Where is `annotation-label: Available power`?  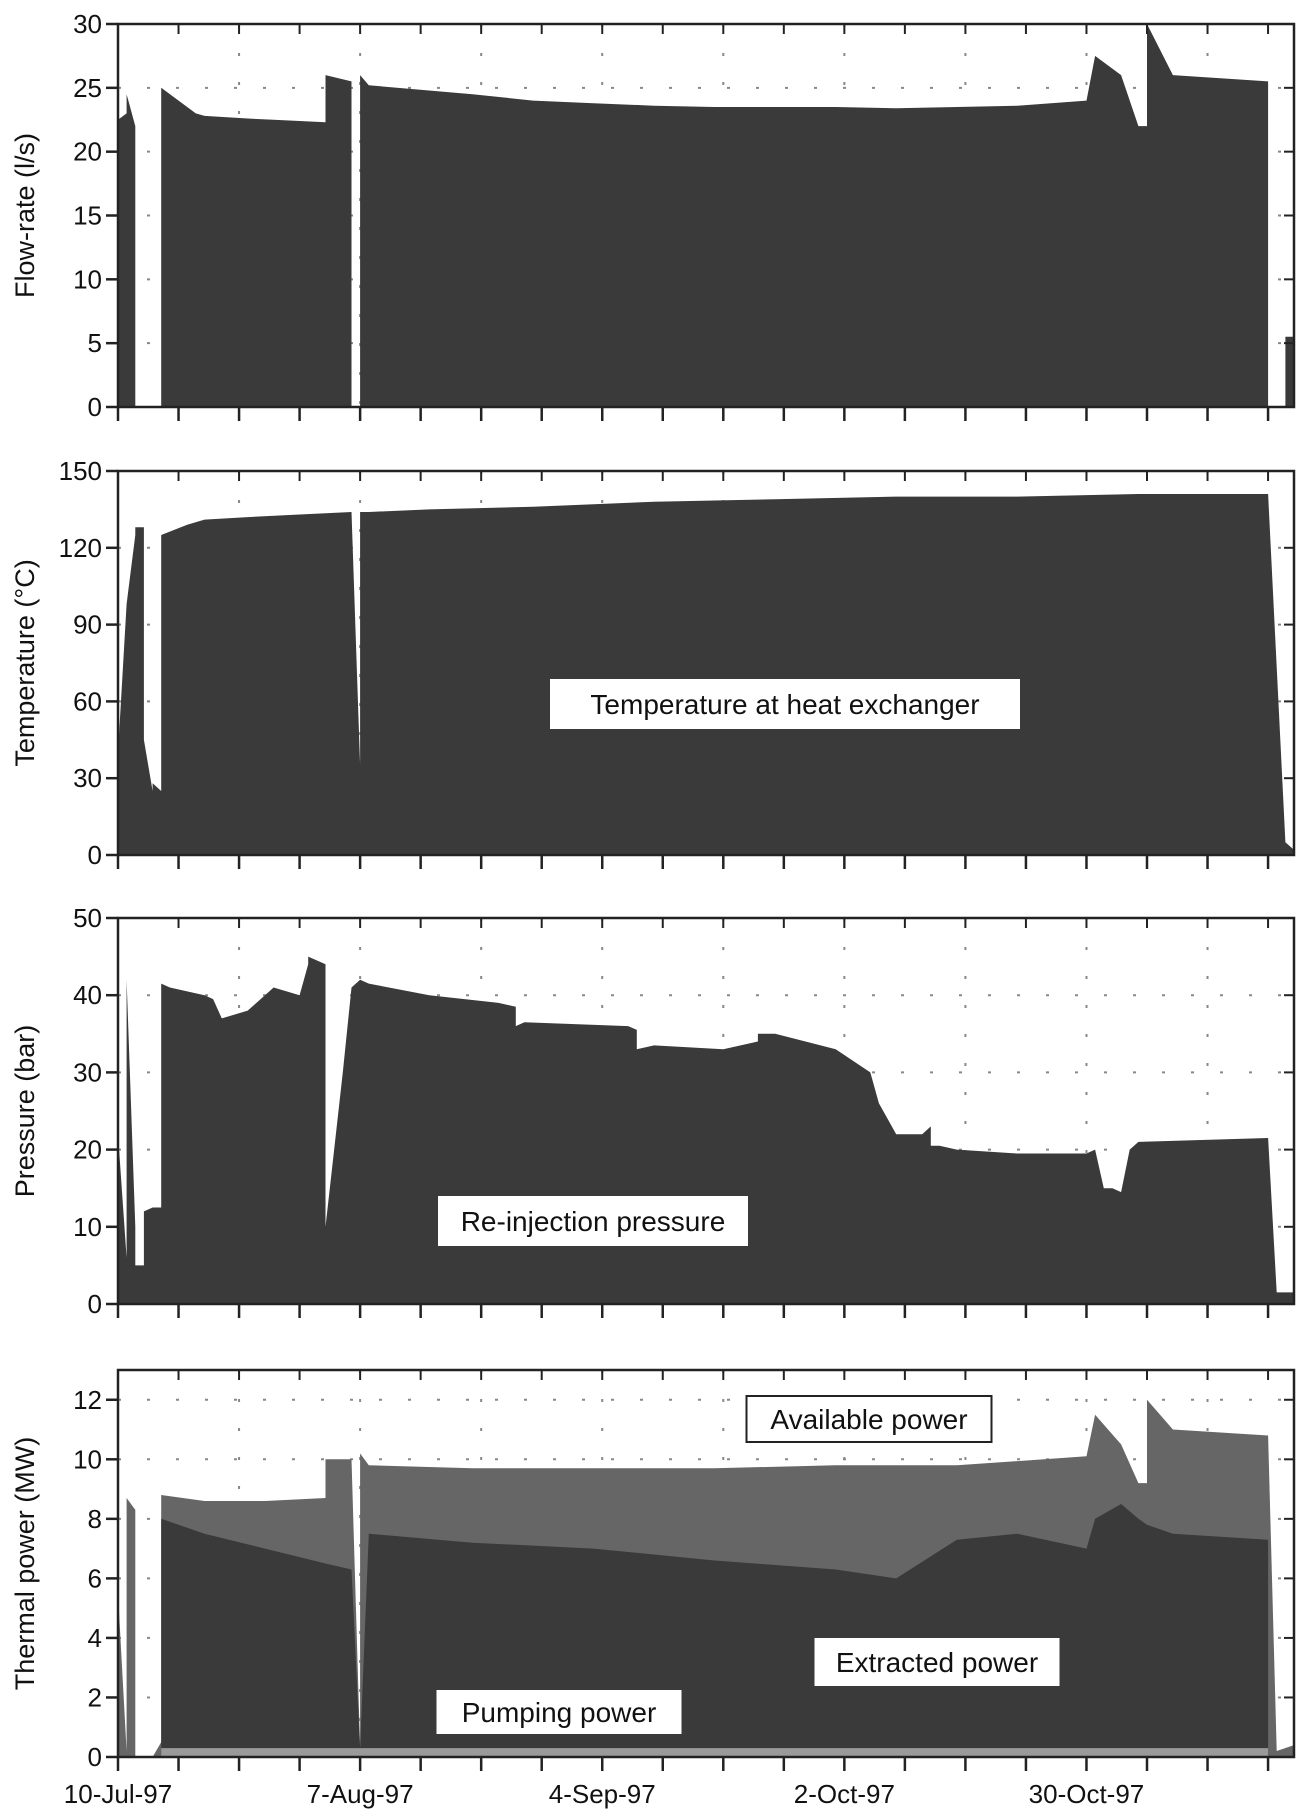
annotation-label: Available power is located at coordinates (869, 1419).